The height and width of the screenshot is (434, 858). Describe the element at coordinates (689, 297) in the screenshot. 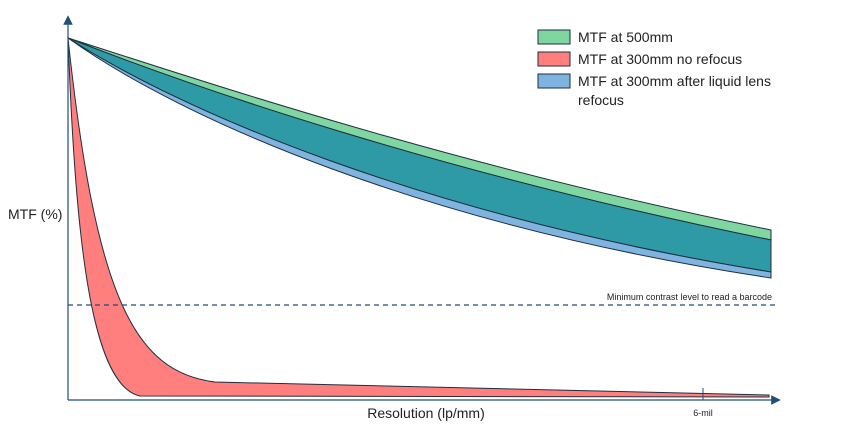

I see `threshold-label: Minimum contrast level to read a barcode` at that location.